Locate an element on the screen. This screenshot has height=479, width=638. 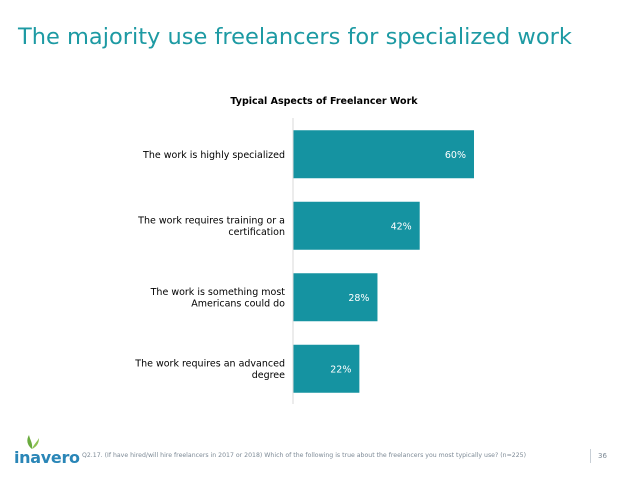
bar-value-label-0: 60% is located at coordinates (455, 155).